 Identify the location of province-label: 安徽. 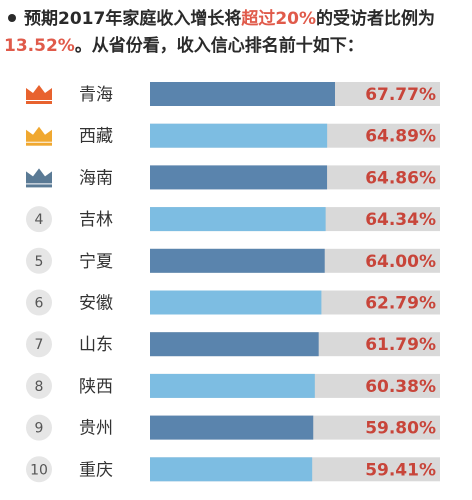
(96, 304).